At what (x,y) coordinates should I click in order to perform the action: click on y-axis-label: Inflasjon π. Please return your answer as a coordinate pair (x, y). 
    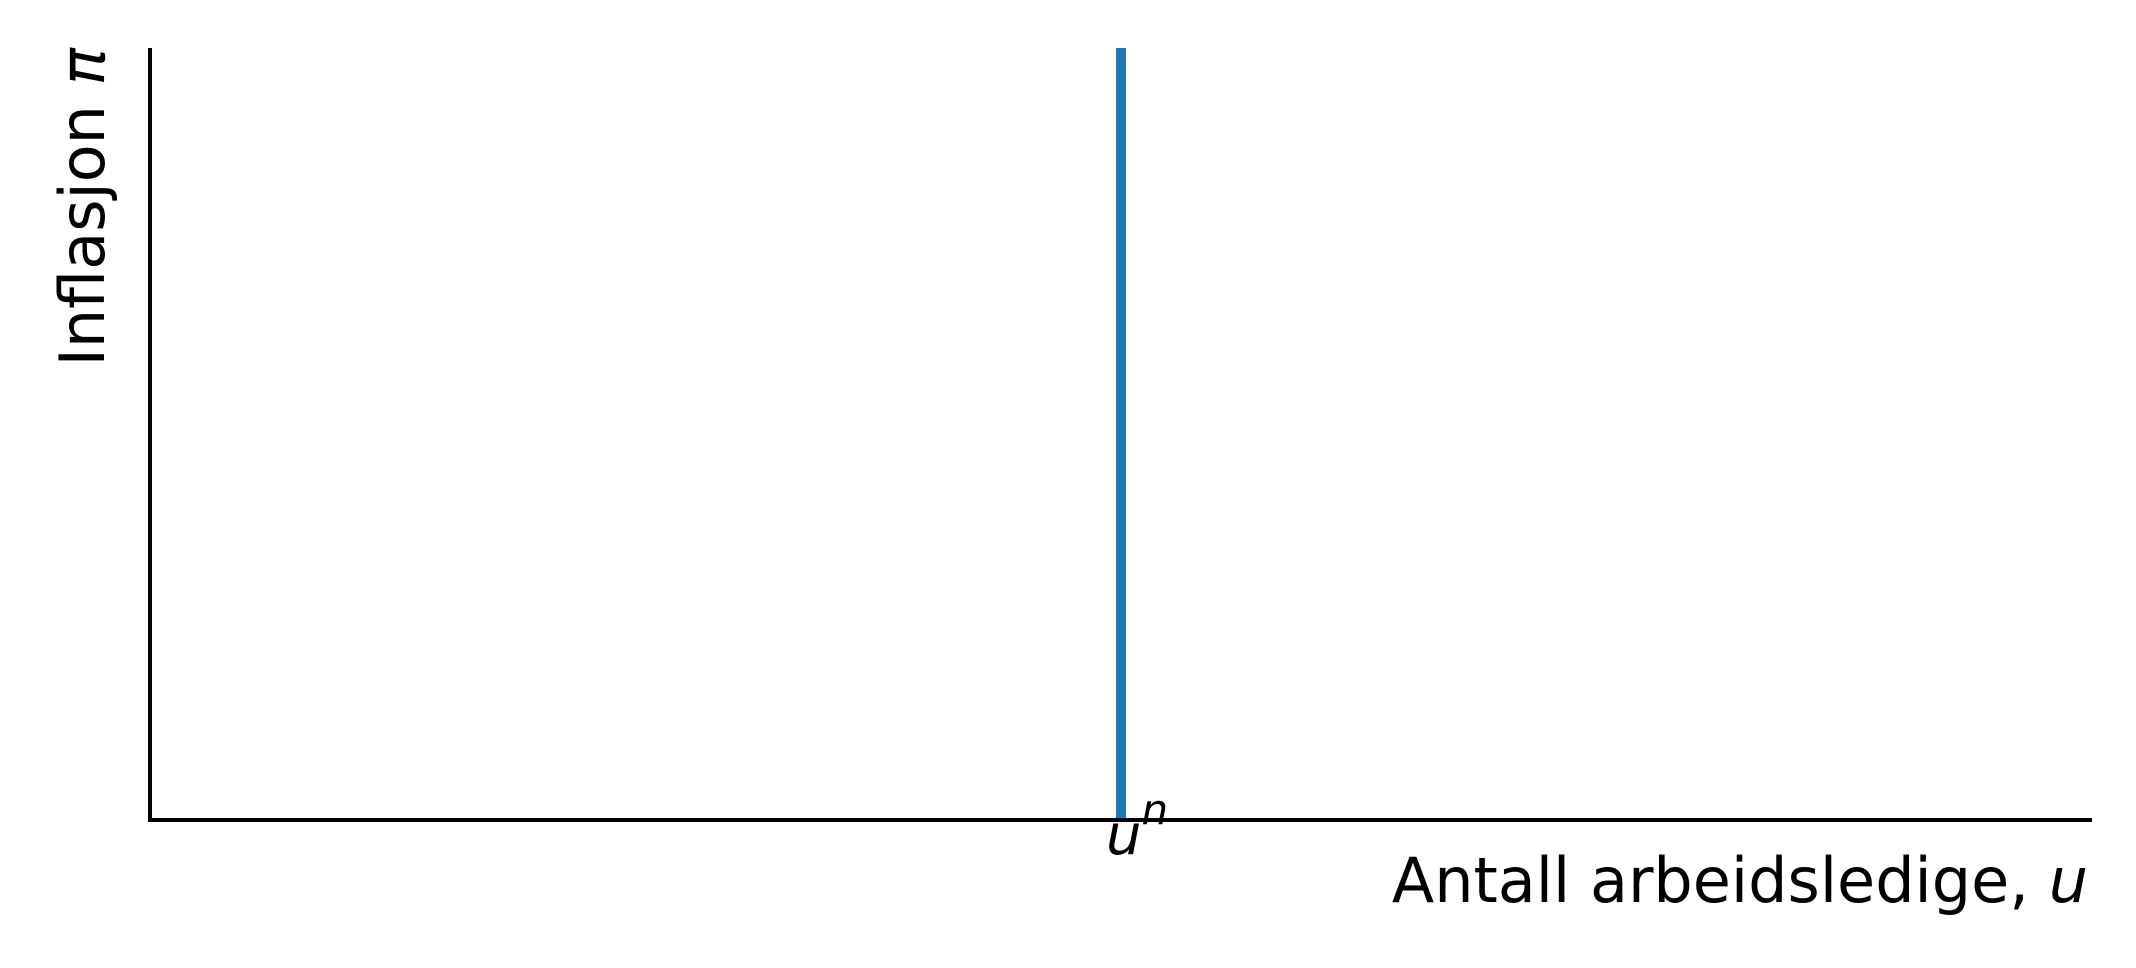
    Looking at the image, I should click on (82, 206).